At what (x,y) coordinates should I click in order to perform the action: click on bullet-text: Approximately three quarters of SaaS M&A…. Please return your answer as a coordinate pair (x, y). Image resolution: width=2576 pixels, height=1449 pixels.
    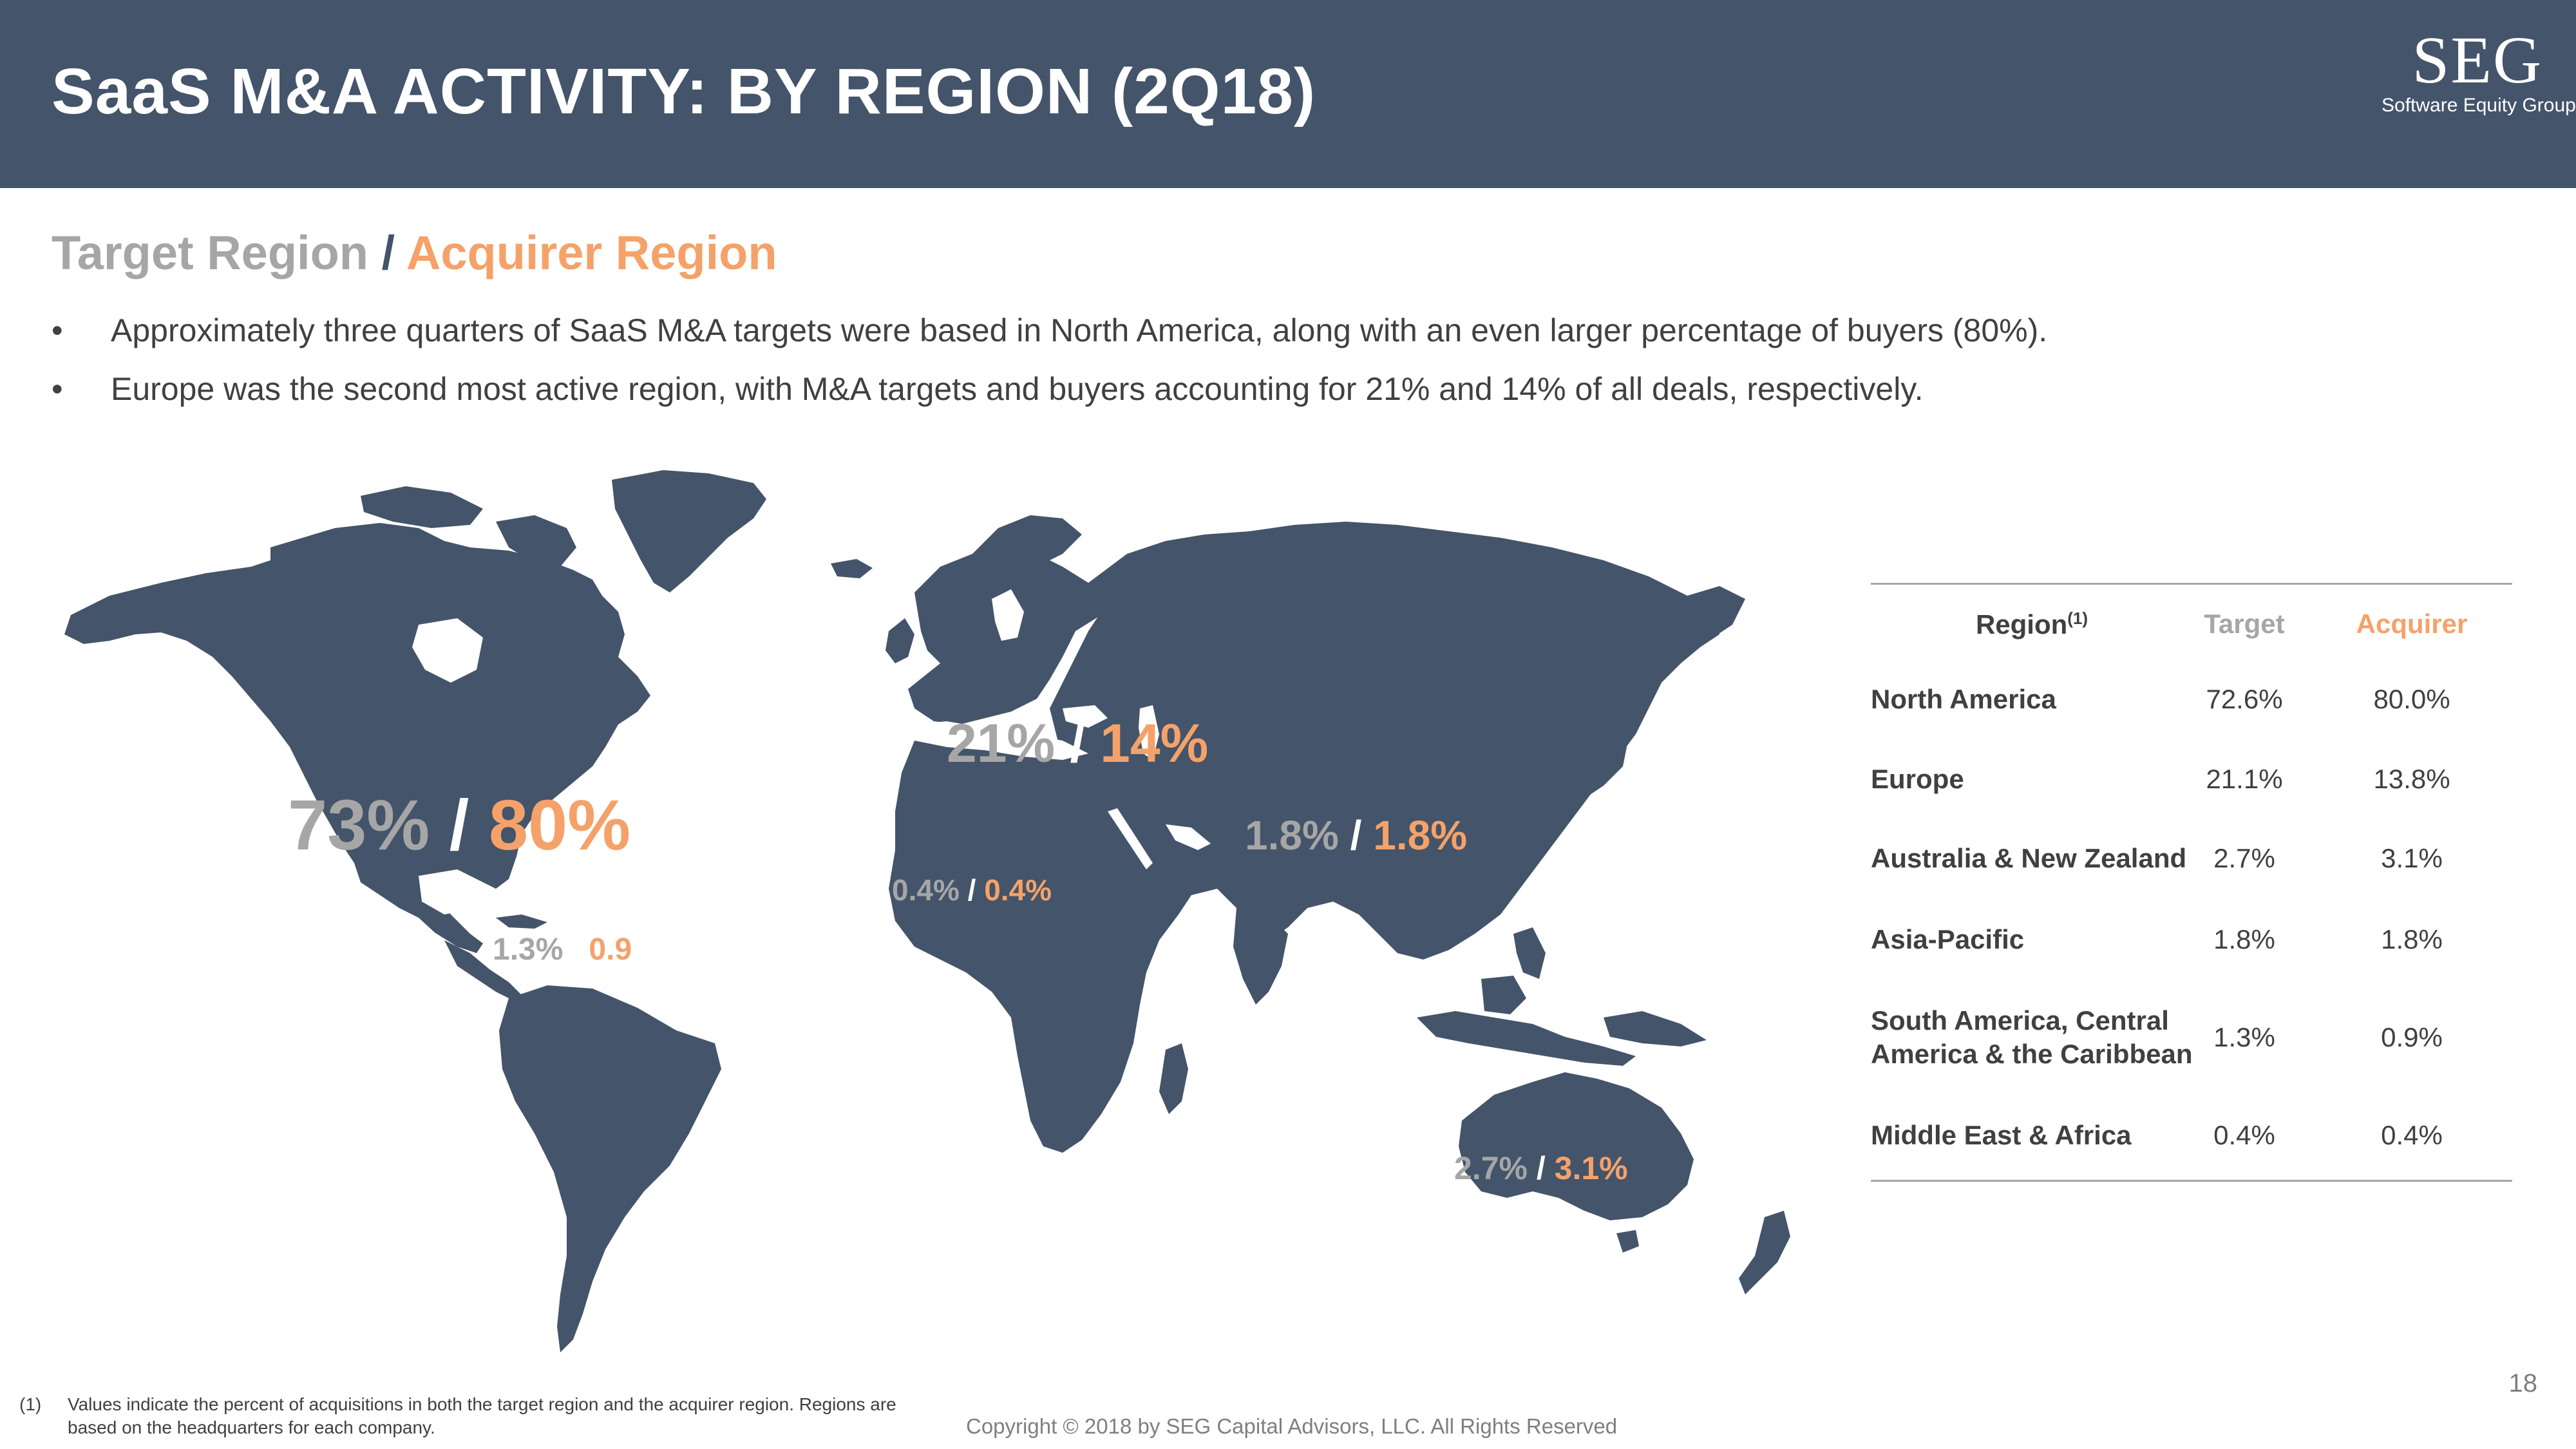
    Looking at the image, I should click on (1079, 330).